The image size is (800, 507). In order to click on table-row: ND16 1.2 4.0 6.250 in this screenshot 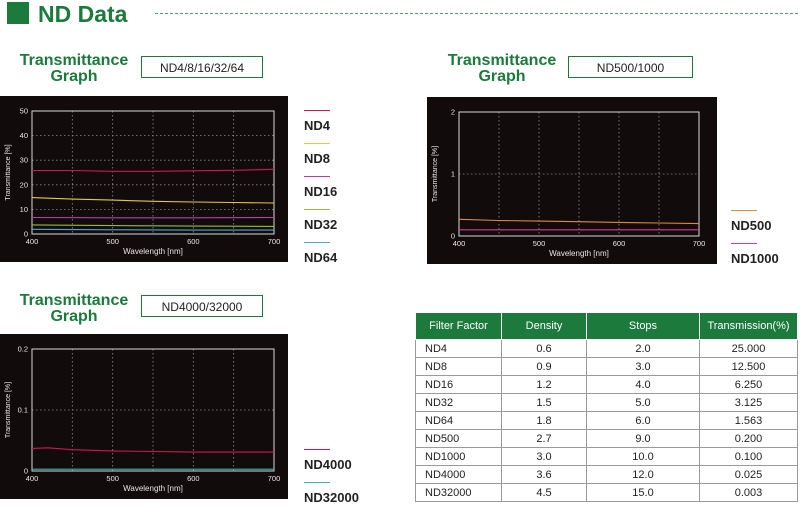, I will do `click(606, 384)`.